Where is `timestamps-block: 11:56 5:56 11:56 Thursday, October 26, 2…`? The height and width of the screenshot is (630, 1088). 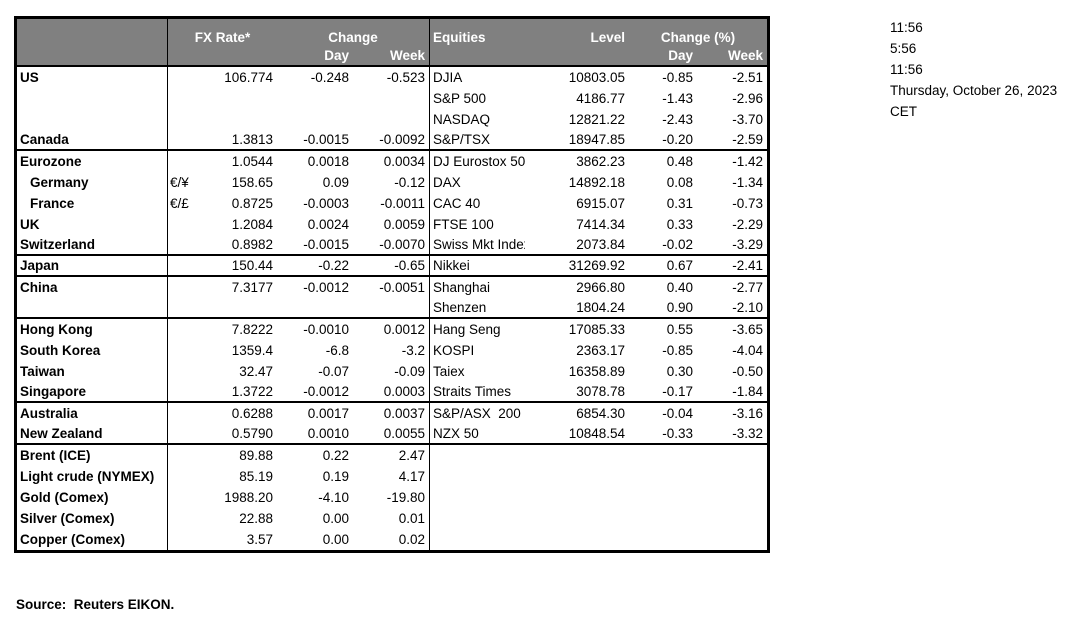
timestamps-block: 11:56 5:56 11:56 Thursday, October 26, 2… is located at coordinates (973, 69).